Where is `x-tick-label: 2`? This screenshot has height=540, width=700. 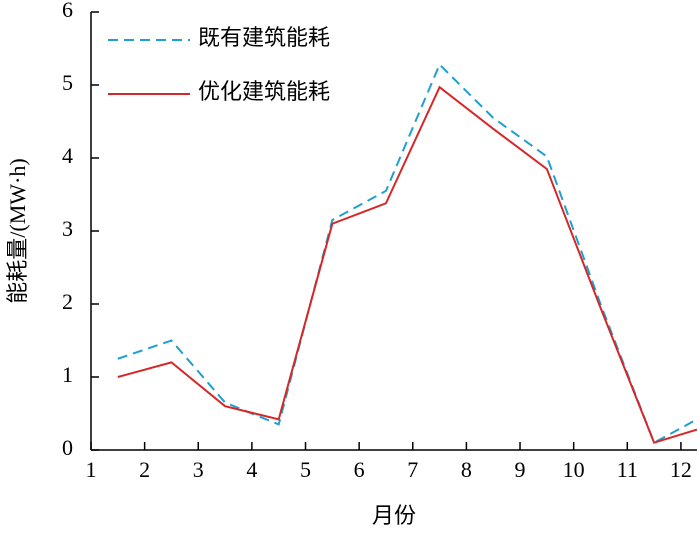
x-tick-label: 2 is located at coordinates (144, 469).